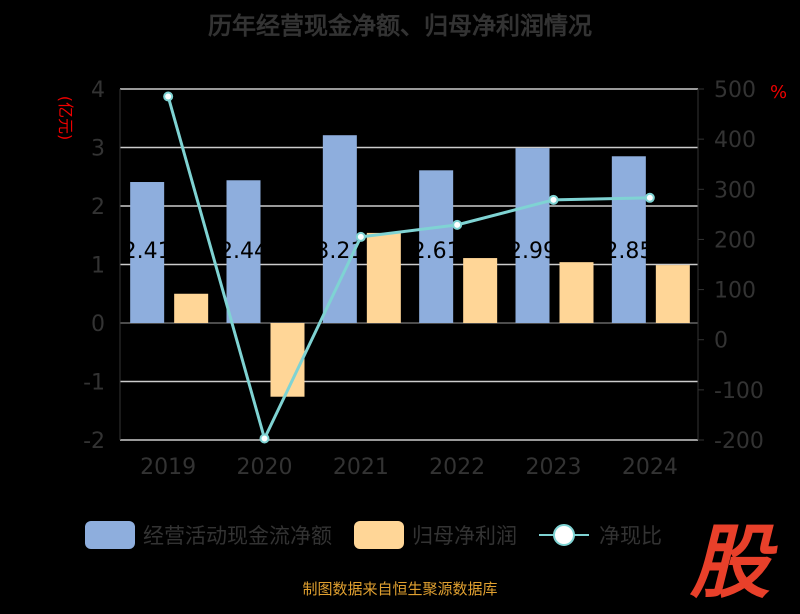 The height and width of the screenshot is (614, 800). I want to click on y2-tick-label: 500, so click(735, 90).